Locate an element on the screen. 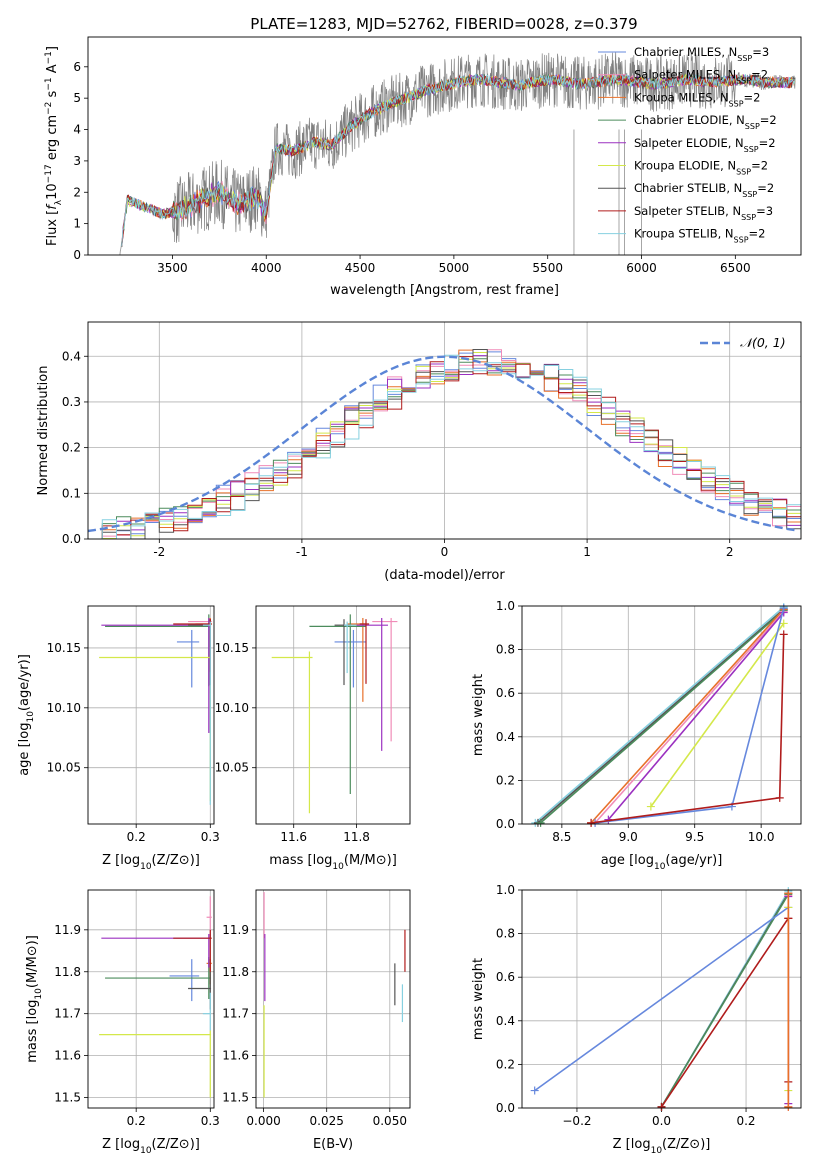  y-tick-label: 0 is located at coordinates (77, 255).